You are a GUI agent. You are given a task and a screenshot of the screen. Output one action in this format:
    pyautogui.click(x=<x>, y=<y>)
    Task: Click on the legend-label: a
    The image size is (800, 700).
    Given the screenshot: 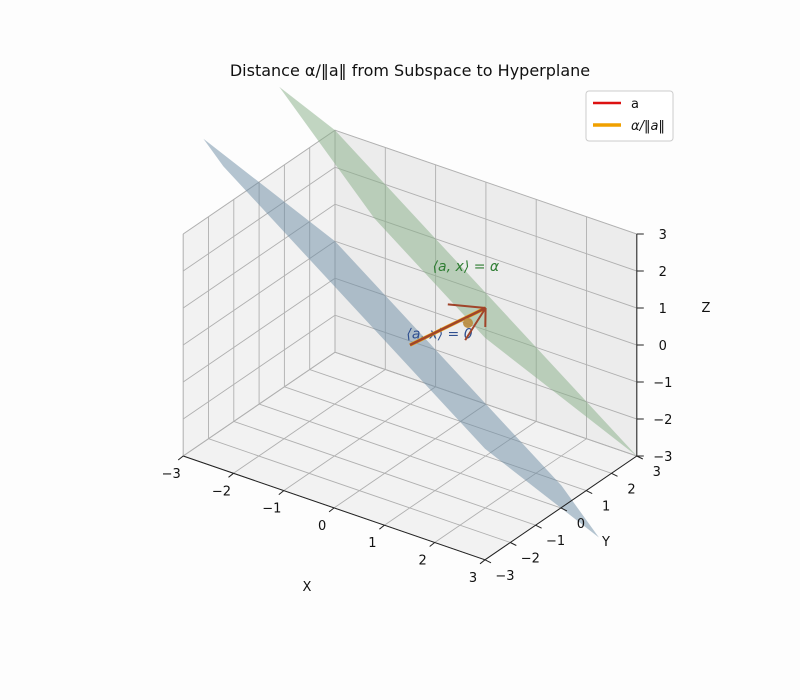 What is the action you would take?
    pyautogui.click(x=635, y=104)
    